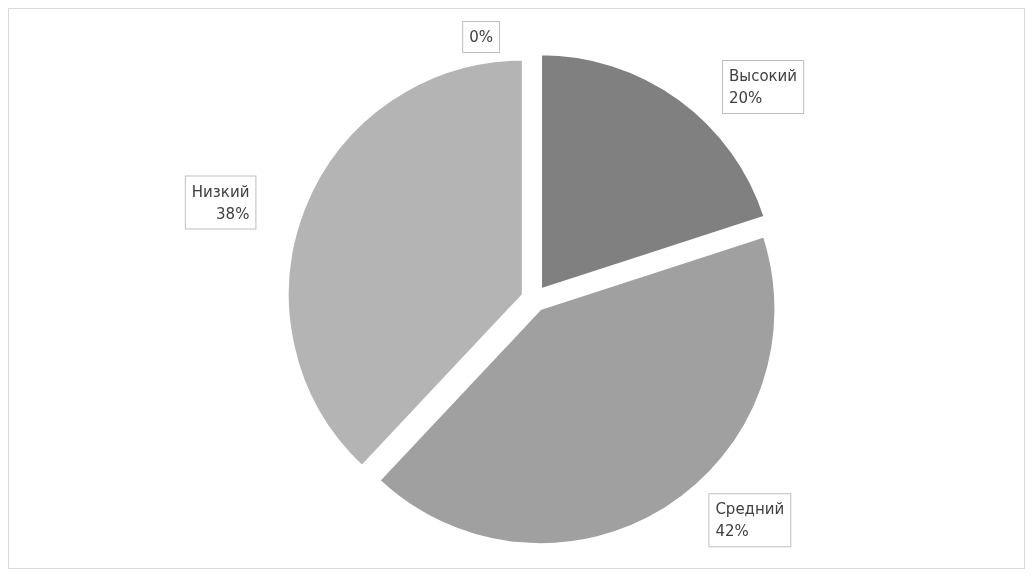 This screenshot has width=1033, height=577. What do you see at coordinates (750, 509) in the screenshot?
I see `slice-label: Средний` at bounding box center [750, 509].